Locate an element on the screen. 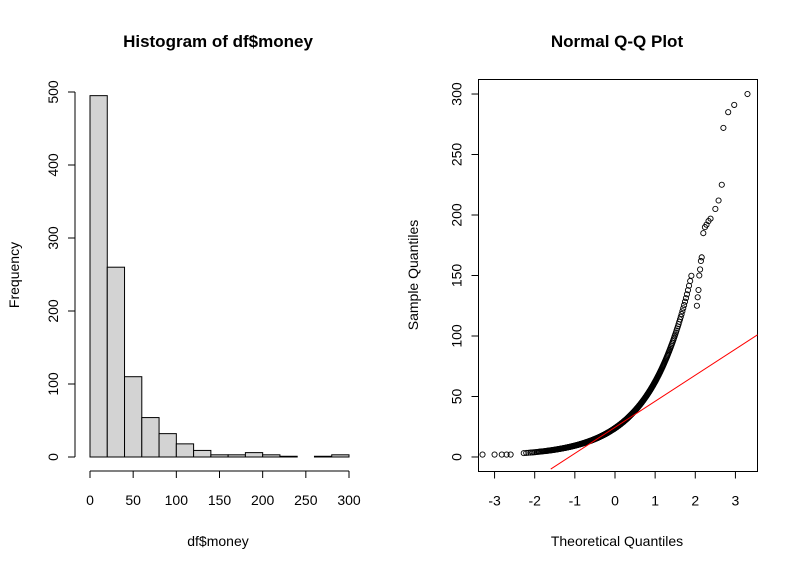 This screenshot has height=570, width=798. qq-x-tick-label: -3 is located at coordinates (494, 501).